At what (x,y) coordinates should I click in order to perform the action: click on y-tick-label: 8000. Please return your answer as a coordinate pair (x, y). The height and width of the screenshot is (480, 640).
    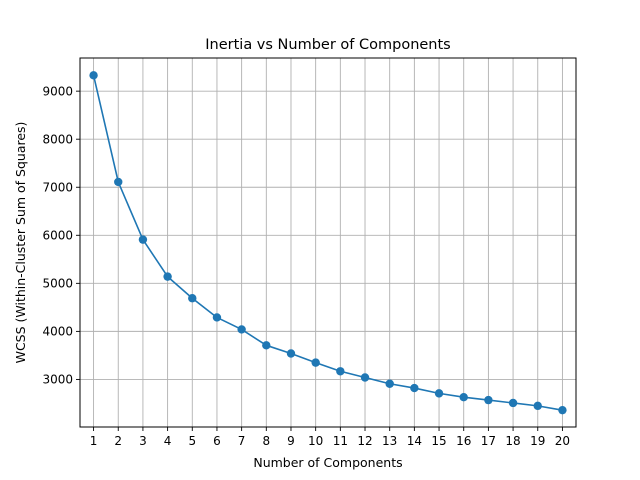
    Looking at the image, I should click on (57, 139).